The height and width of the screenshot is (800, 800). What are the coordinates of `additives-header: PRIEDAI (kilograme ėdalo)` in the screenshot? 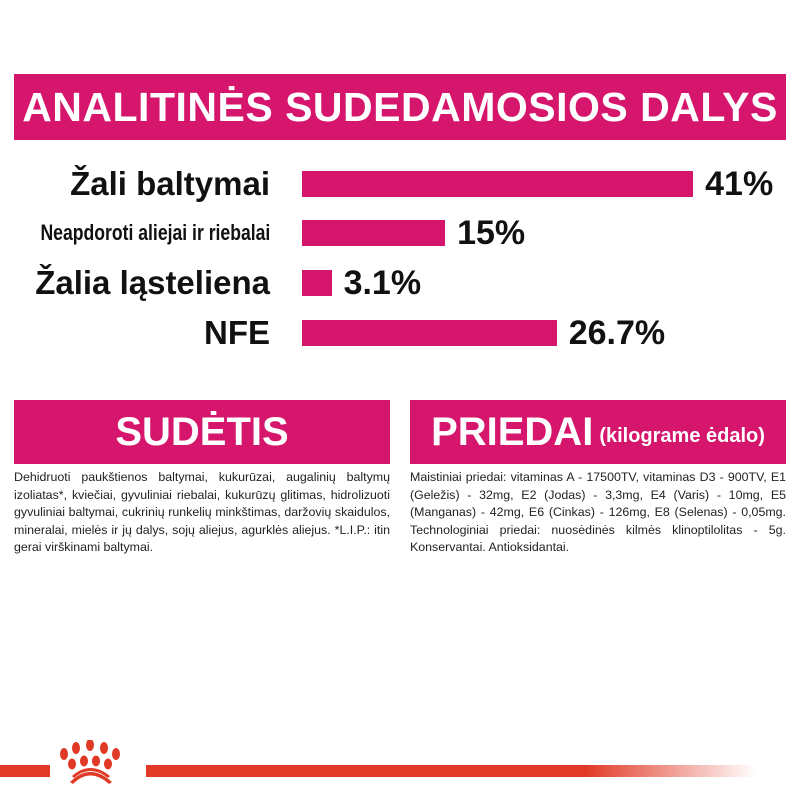 It's located at (598, 432).